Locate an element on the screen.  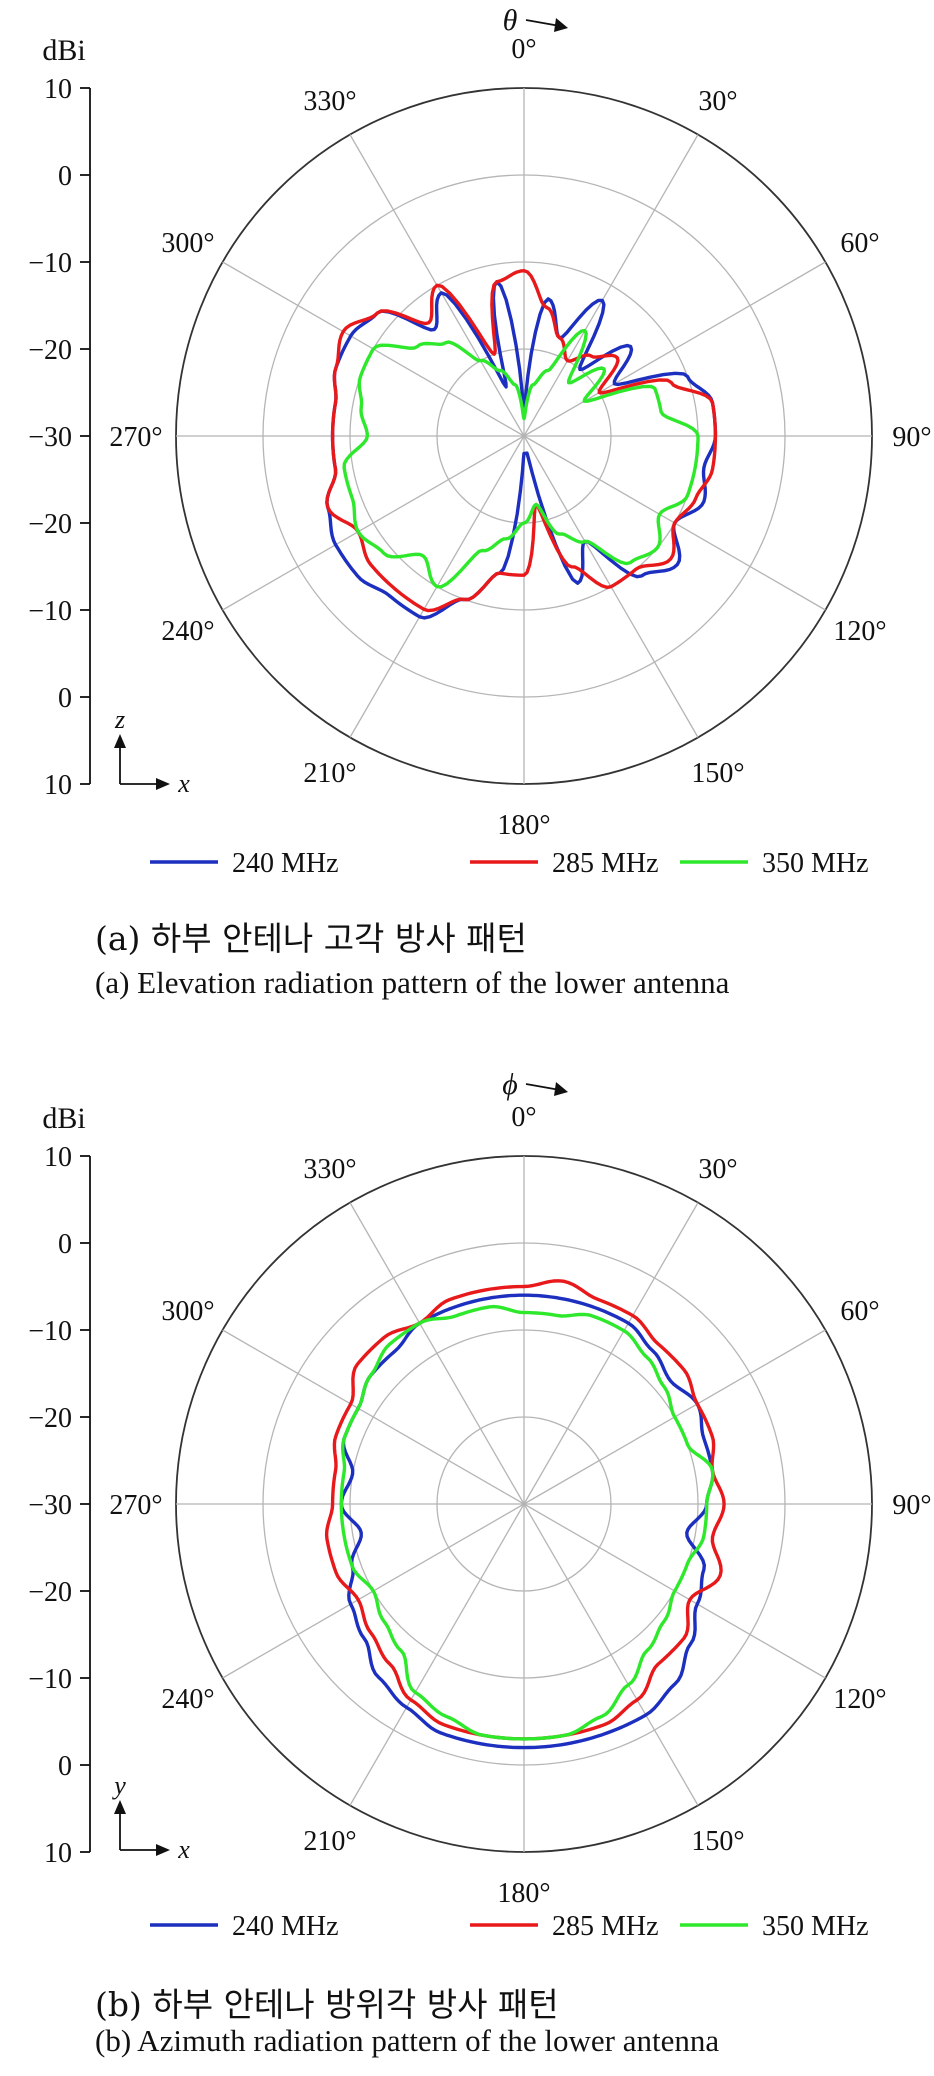
coord-vertical-label: z is located at coordinates (119, 719).